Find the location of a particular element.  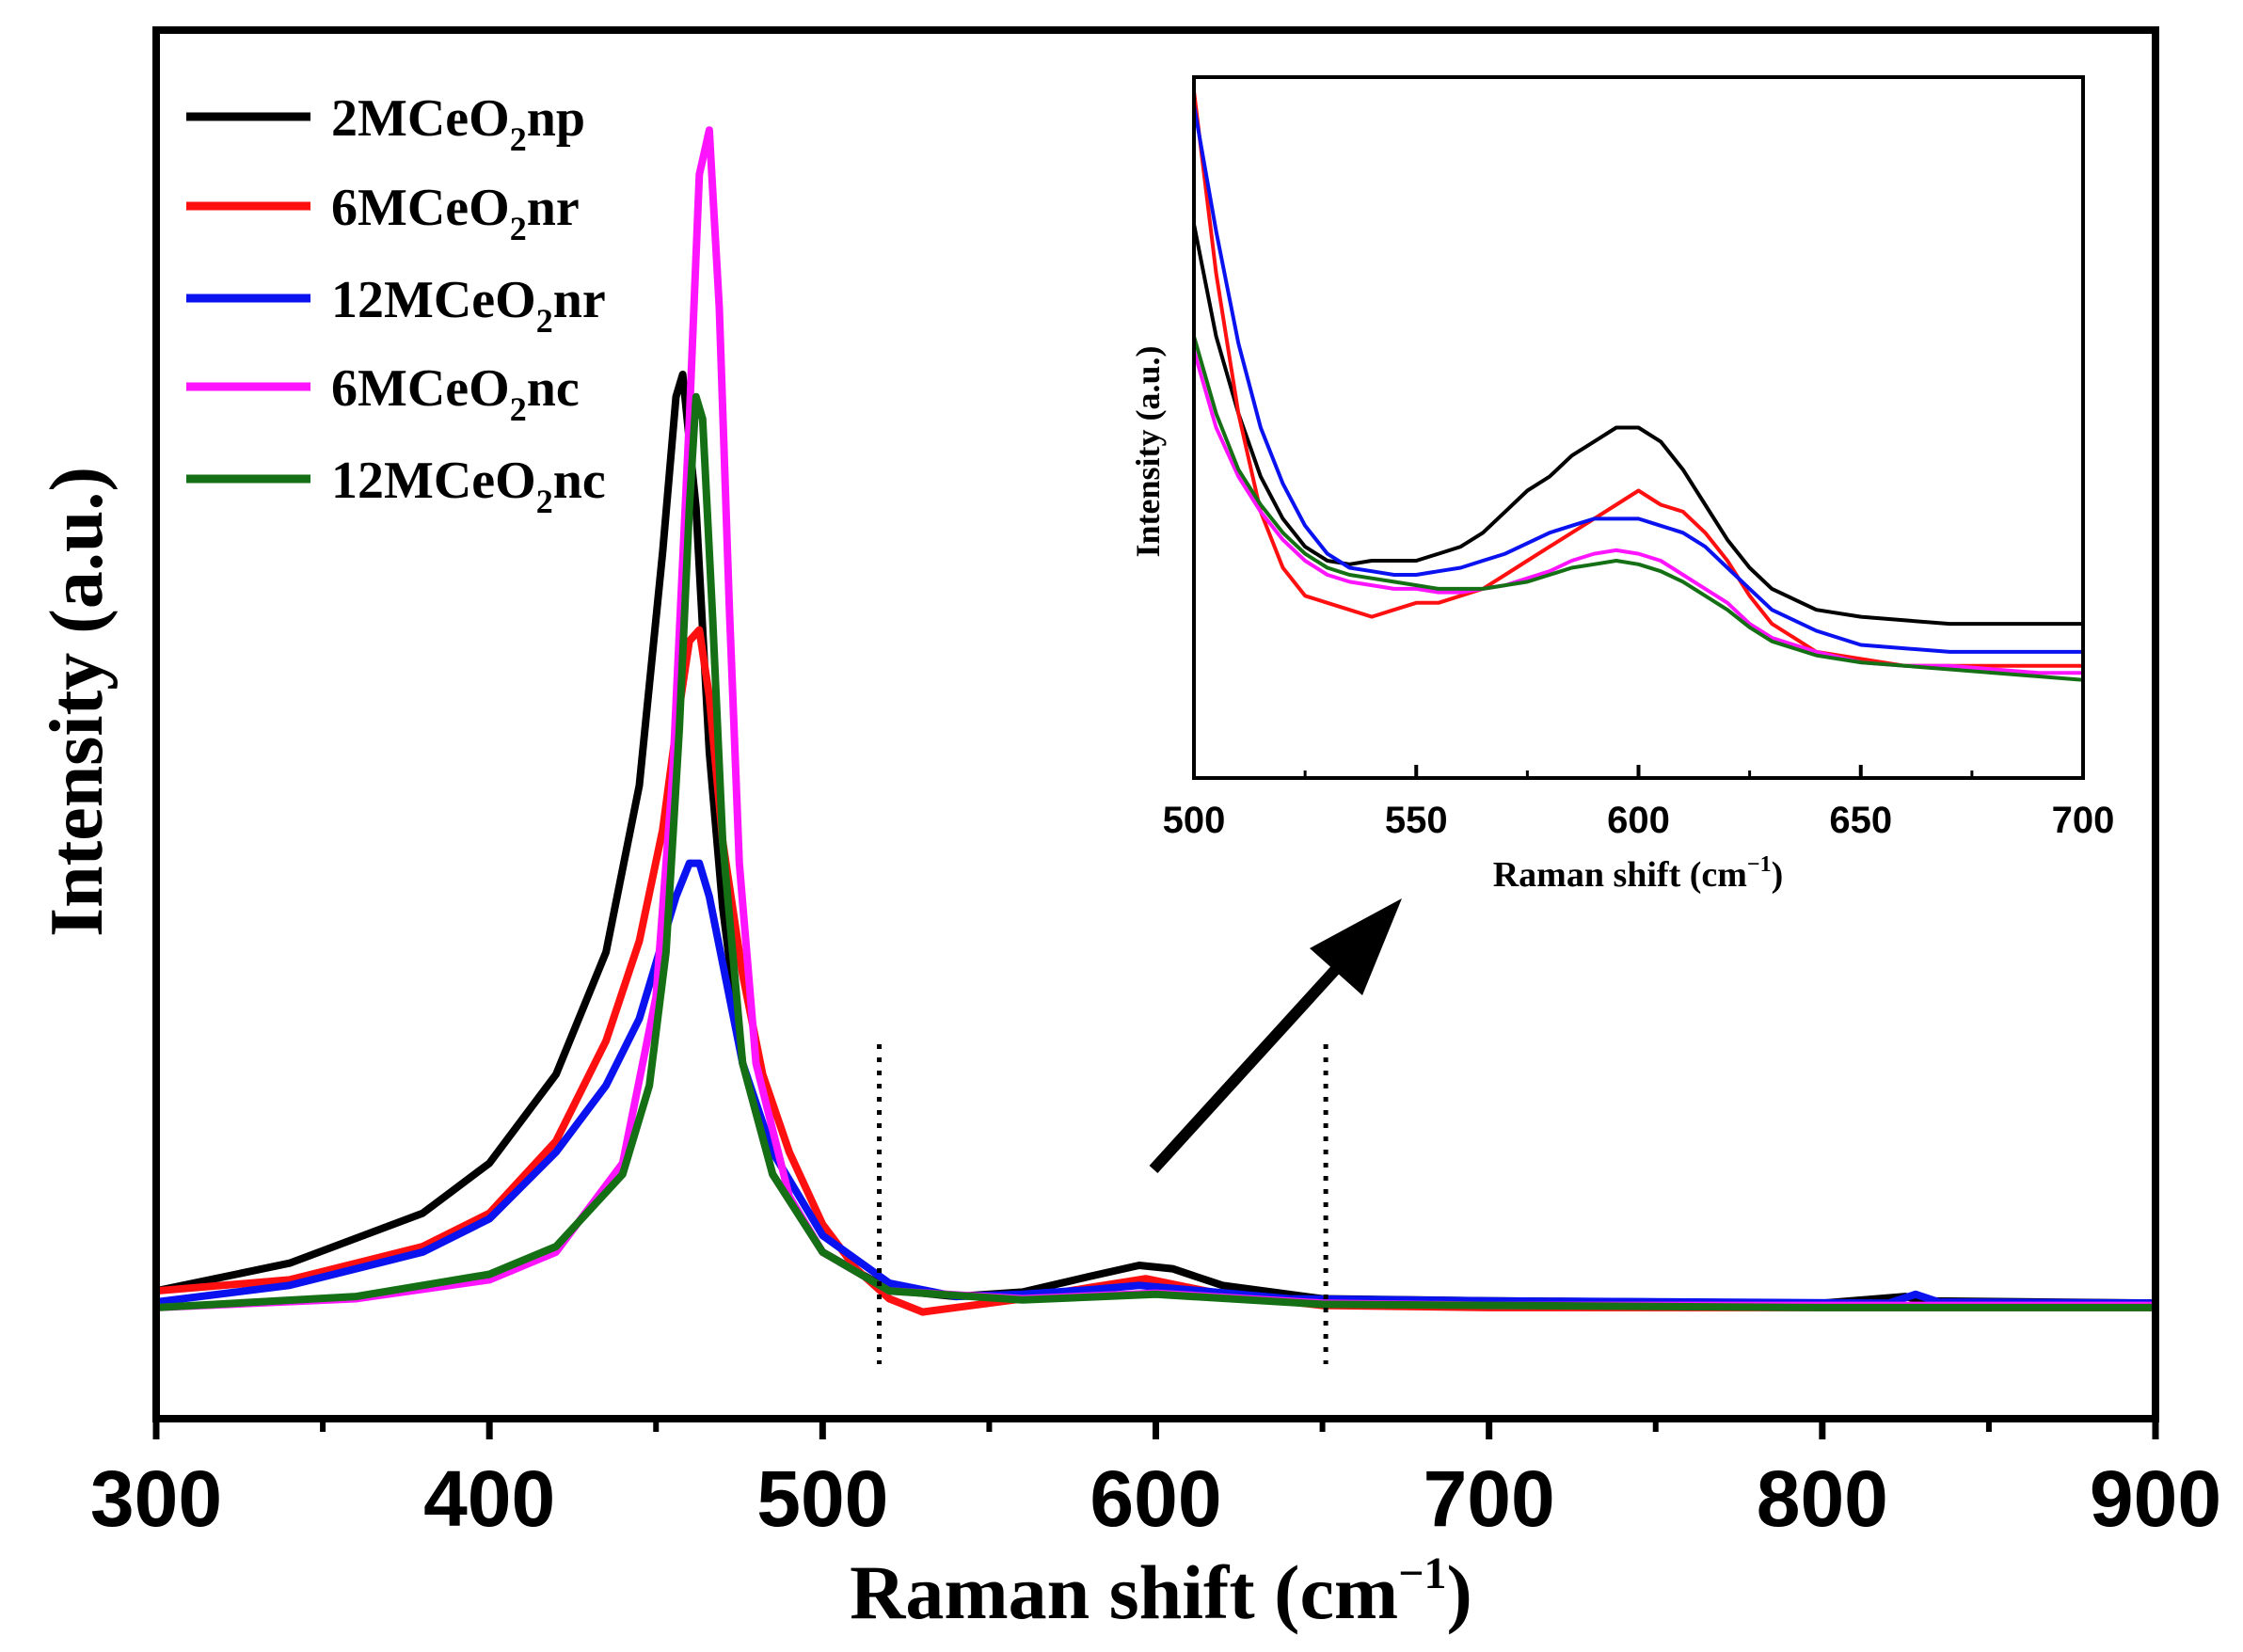

inset-series-group is located at coordinates (1638, 386).